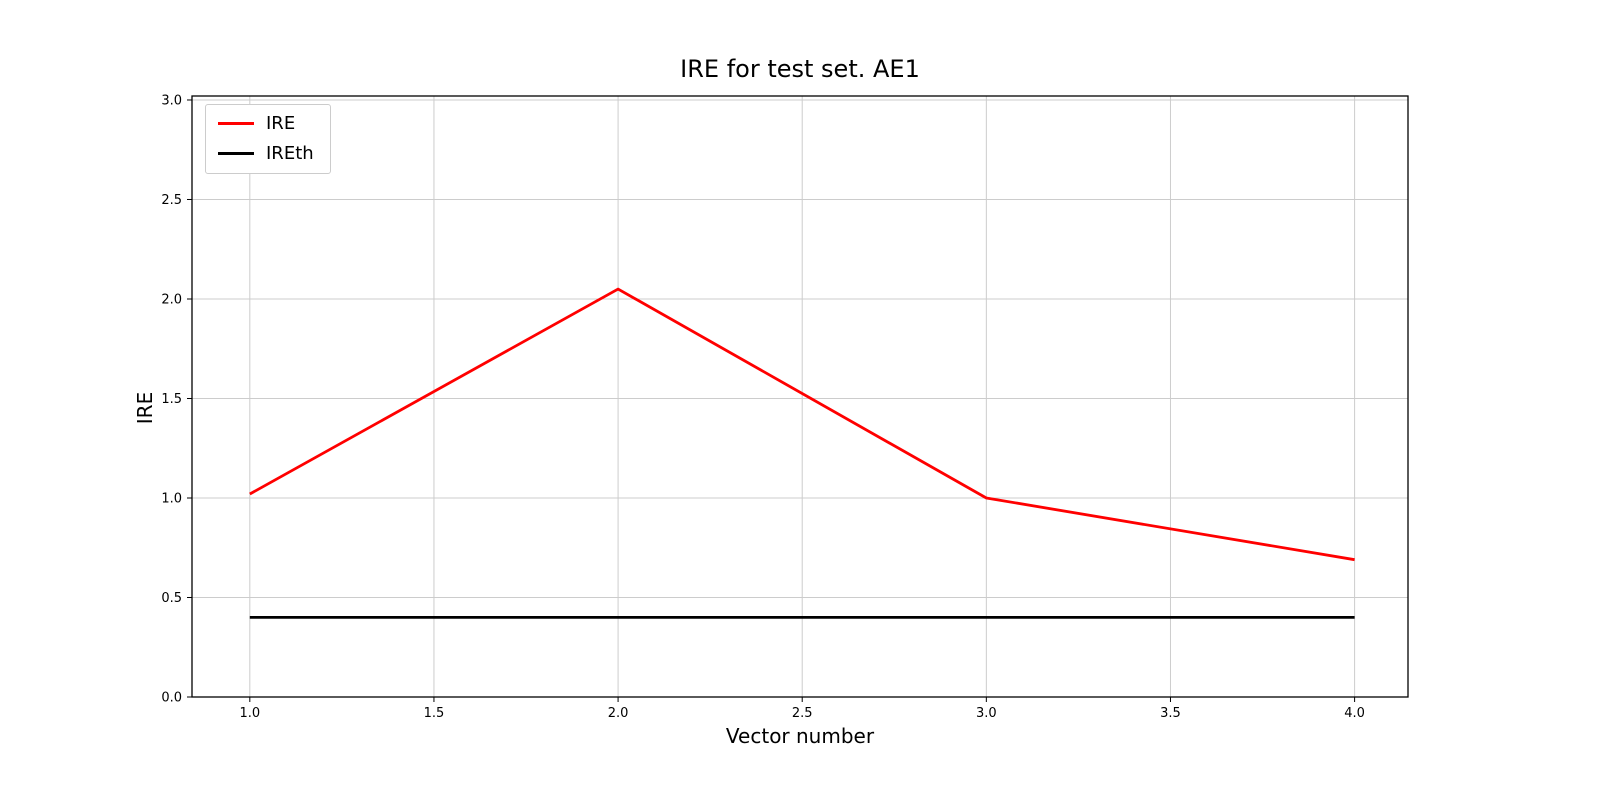  Describe the element at coordinates (434, 713) in the screenshot. I see `x-tick-label: 1.5` at that location.